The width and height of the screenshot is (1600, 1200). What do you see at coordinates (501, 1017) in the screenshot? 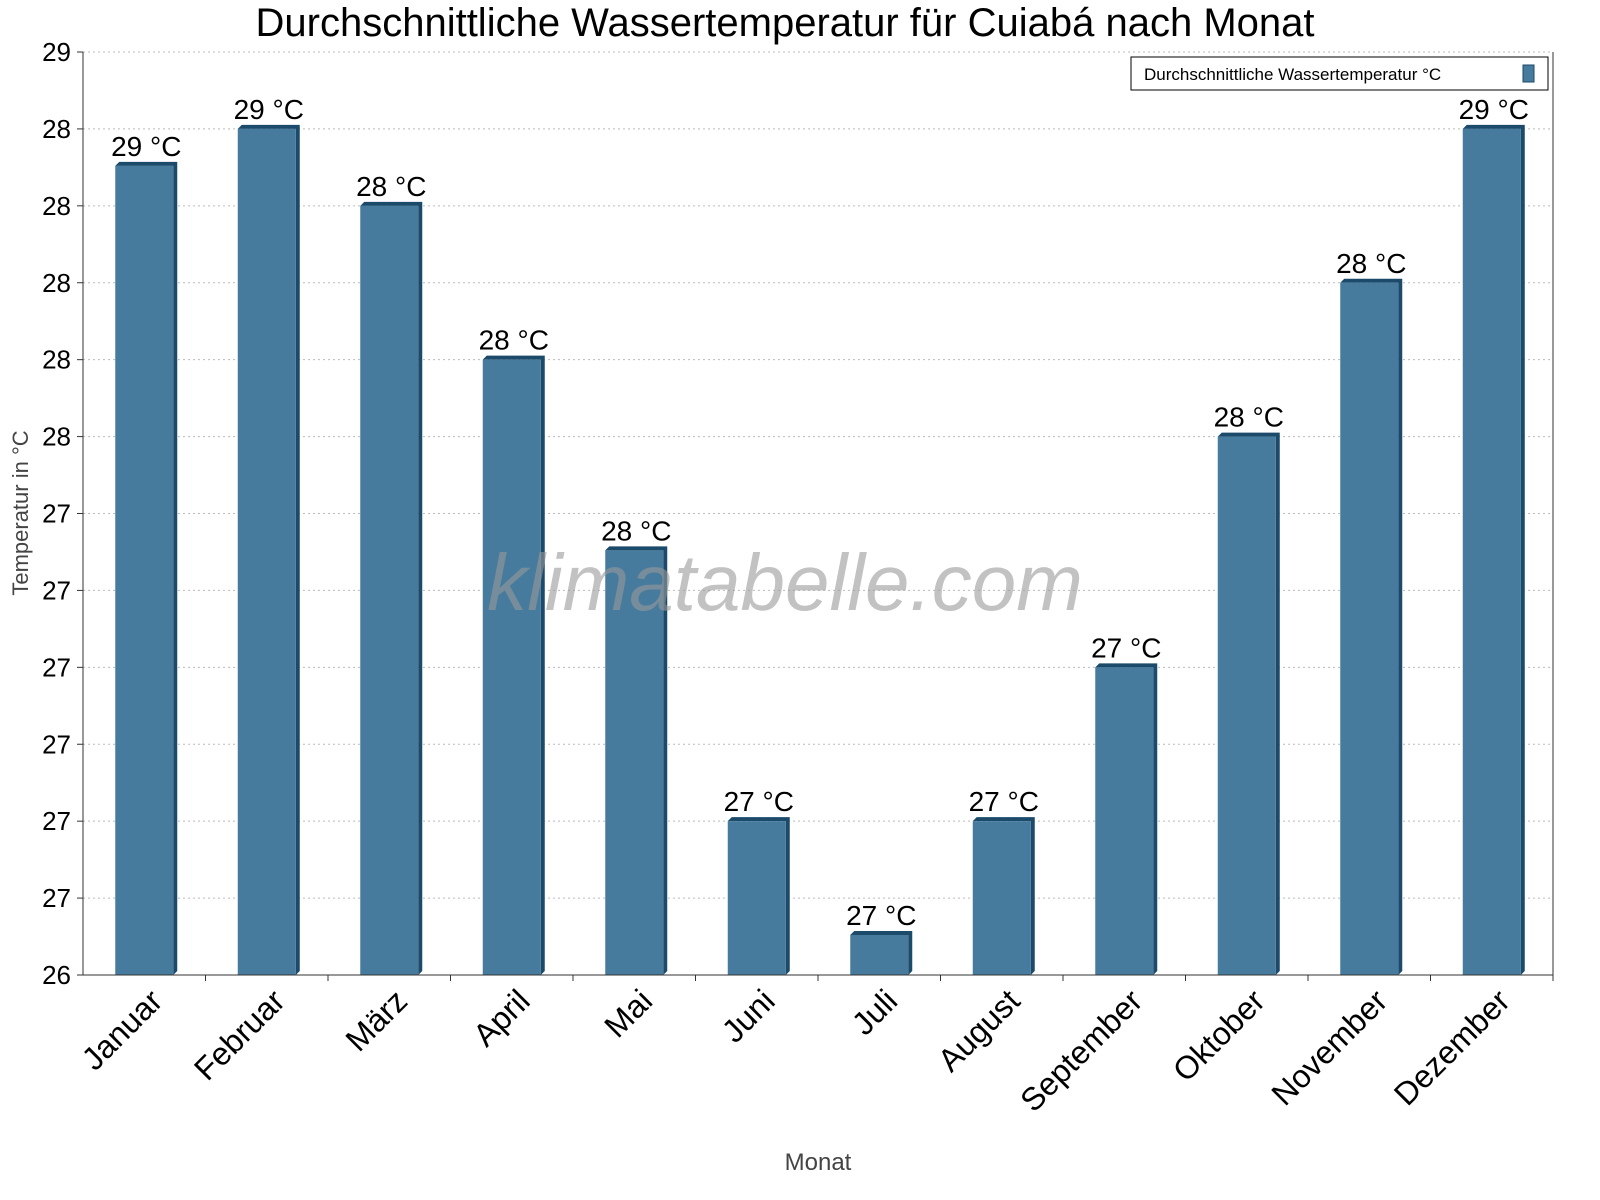
I see `x-tick-label: April` at bounding box center [501, 1017].